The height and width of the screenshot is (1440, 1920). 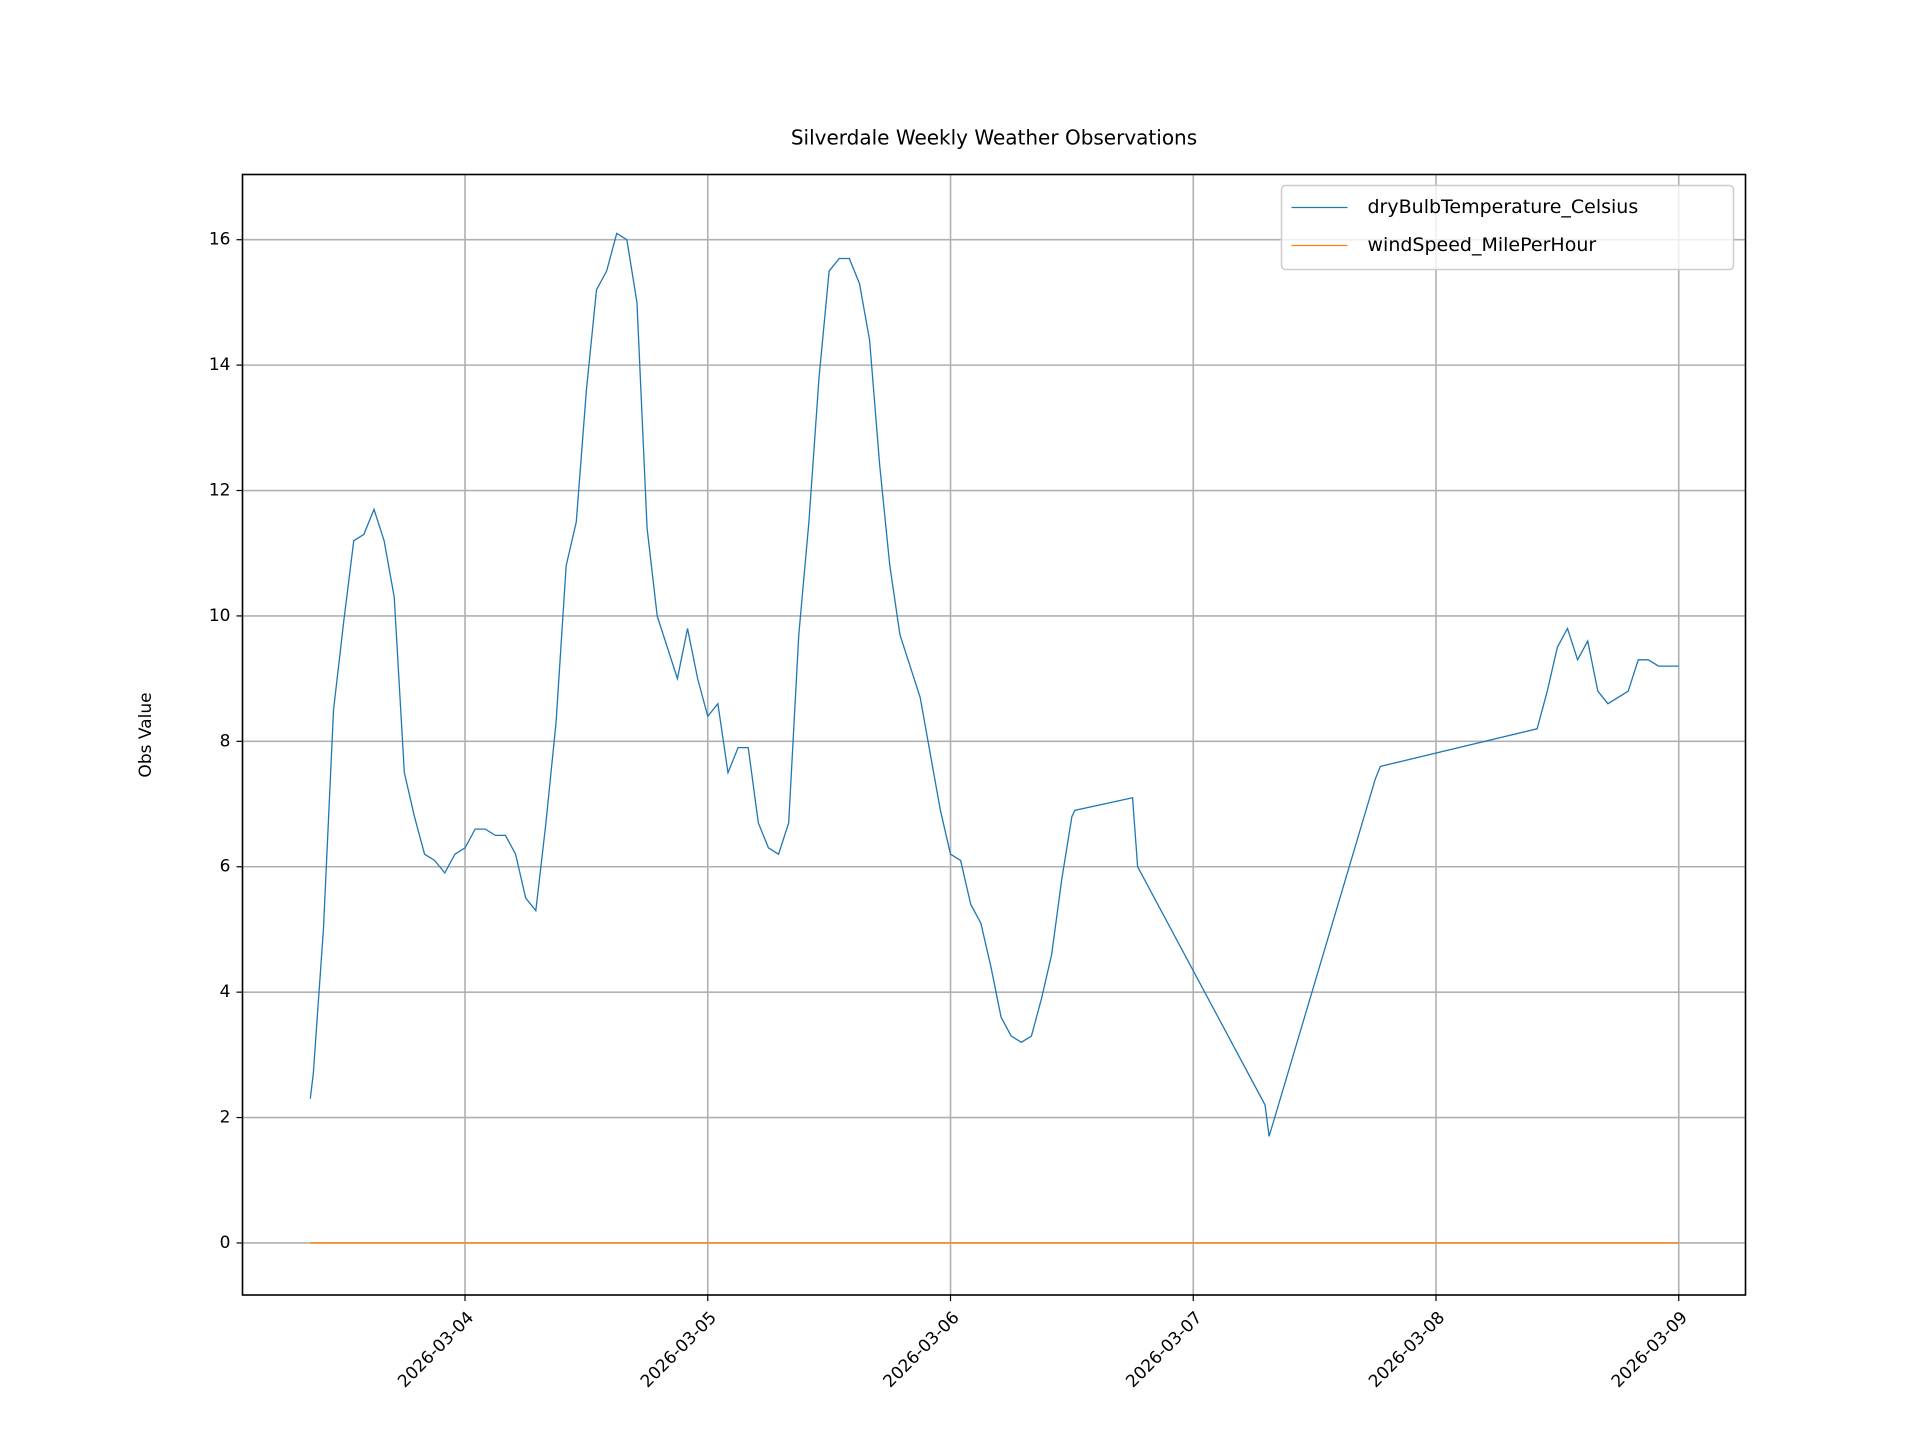 What do you see at coordinates (220, 240) in the screenshot?
I see `y-tick-label: 16` at bounding box center [220, 240].